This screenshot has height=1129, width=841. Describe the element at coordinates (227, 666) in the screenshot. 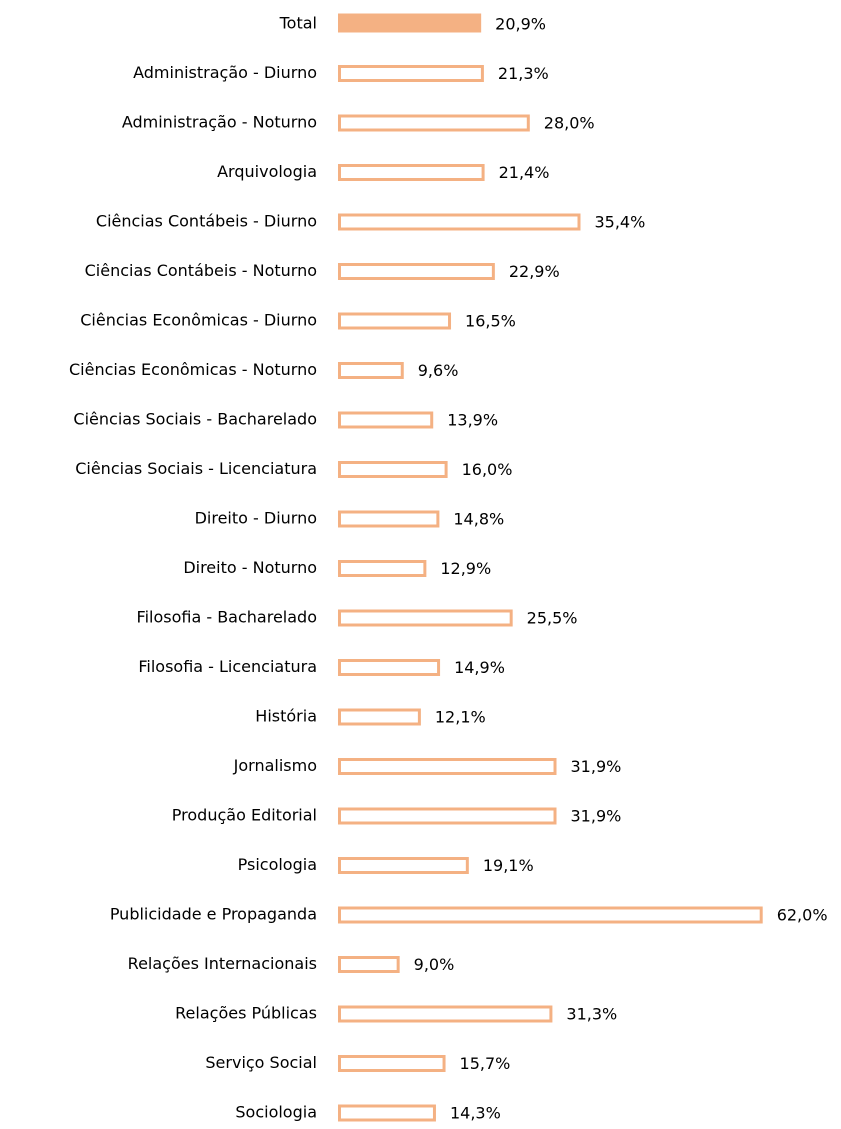

I see `category-label: Filosofia - Licenciatura` at that location.